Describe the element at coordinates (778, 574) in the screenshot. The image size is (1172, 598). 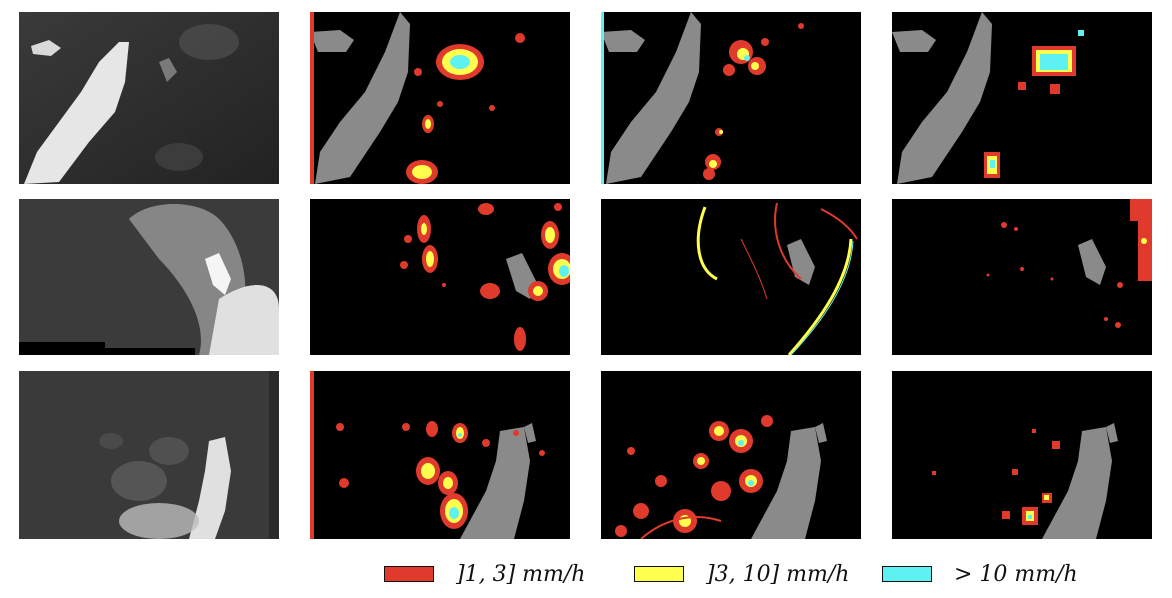
I see `legend-label-mid: ]3, 10] mm/h` at that location.